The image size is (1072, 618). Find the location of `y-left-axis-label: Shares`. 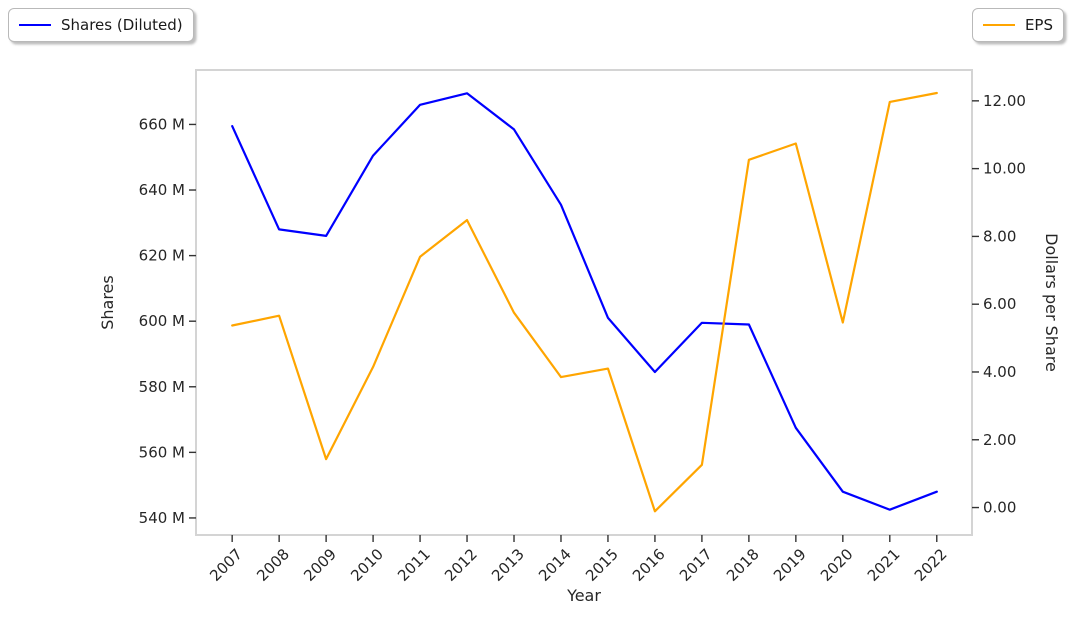

y-left-axis-label: Shares is located at coordinates (107, 302).